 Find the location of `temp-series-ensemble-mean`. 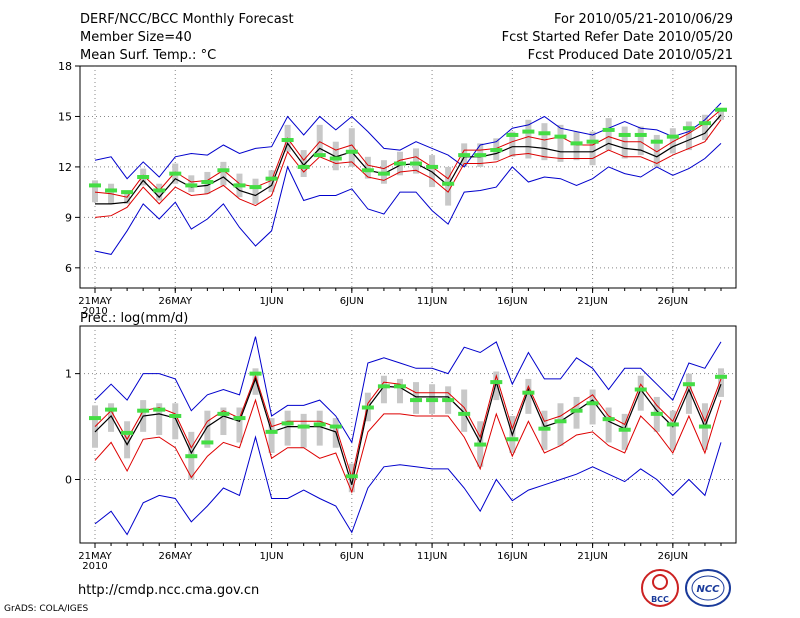

temp-series-ensemble-mean is located at coordinates (408, 159).